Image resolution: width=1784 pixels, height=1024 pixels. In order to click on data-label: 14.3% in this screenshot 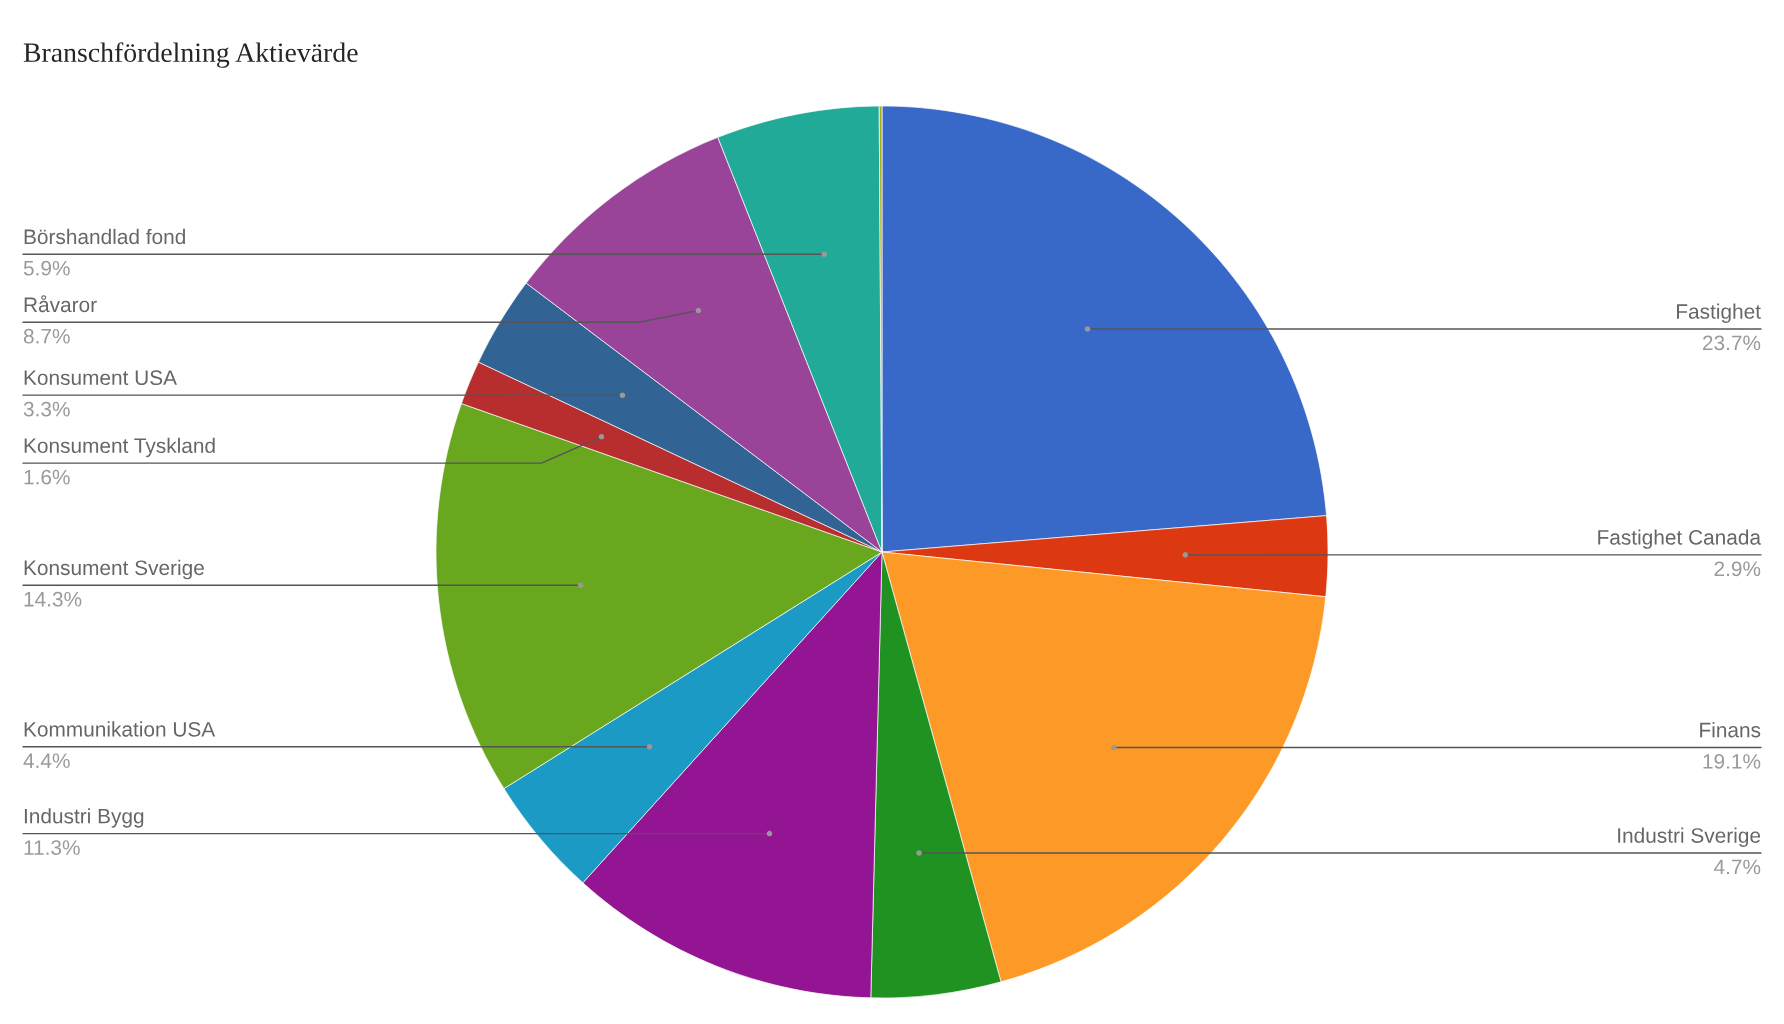, I will do `click(53, 599)`.